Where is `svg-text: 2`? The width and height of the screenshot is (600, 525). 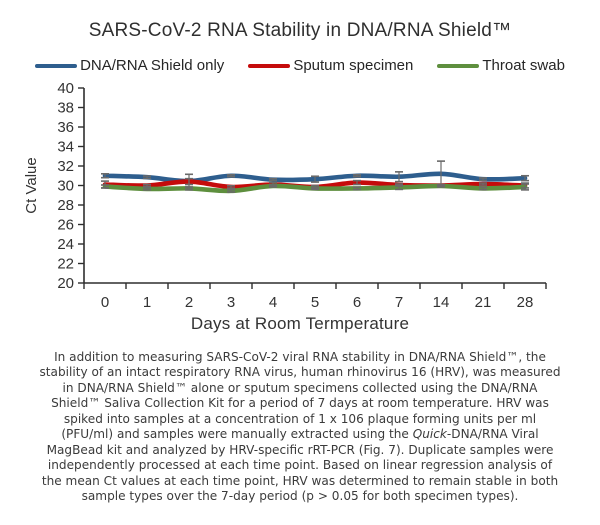
svg-text: 2 is located at coordinates (189, 302).